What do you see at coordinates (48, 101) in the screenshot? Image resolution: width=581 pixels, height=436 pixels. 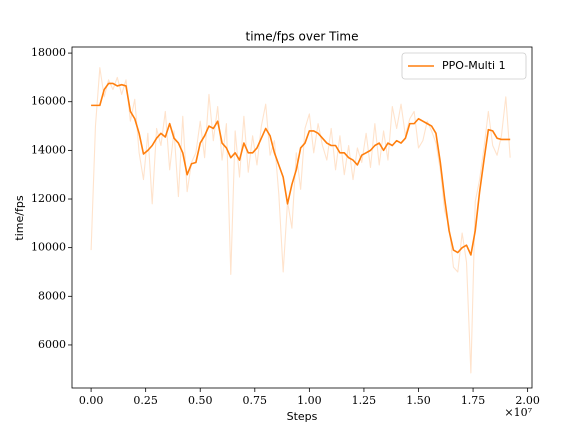 I see `y-tick-label: 16000` at bounding box center [48, 101].